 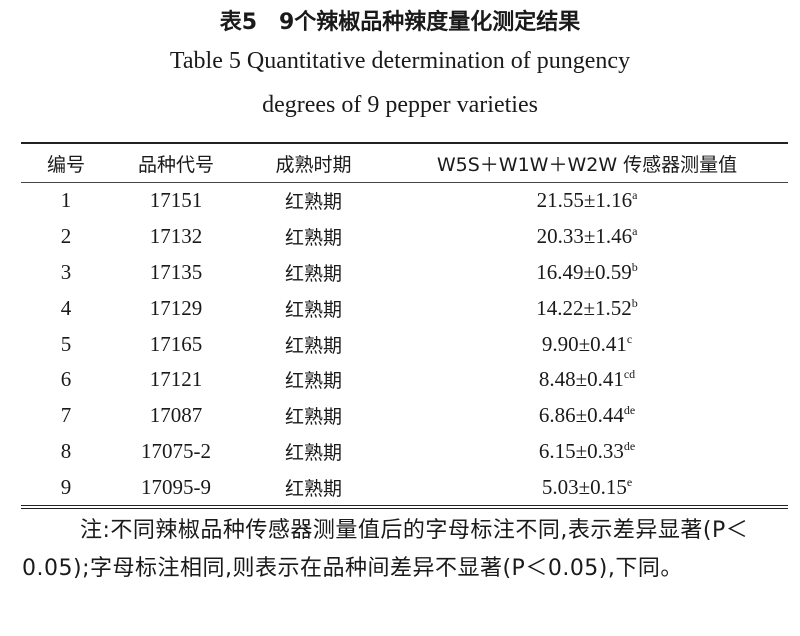 What do you see at coordinates (176, 486) in the screenshot?
I see `cell-code: 17095-9` at bounding box center [176, 486].